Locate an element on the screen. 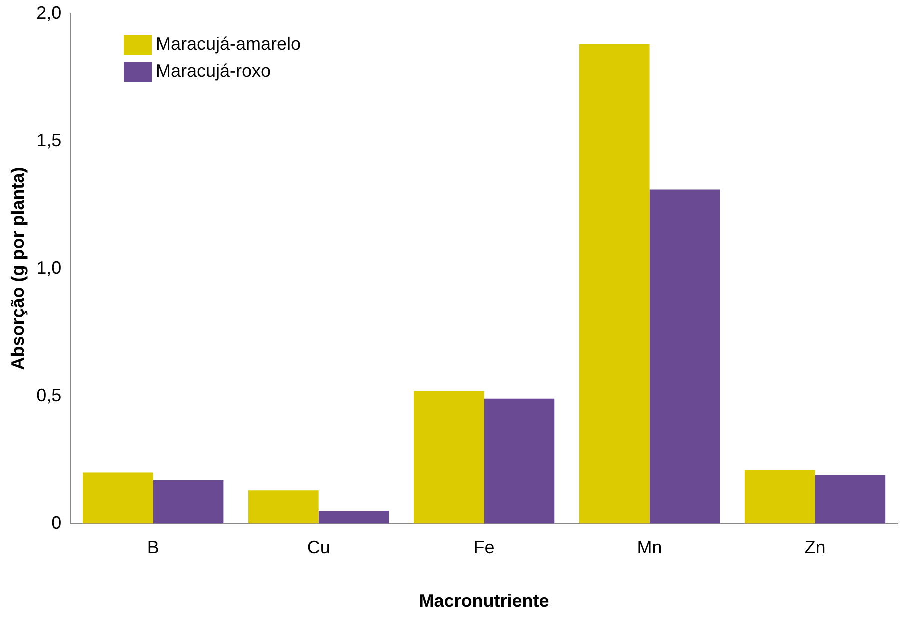  y-tick-label: 1,5 is located at coordinates (49, 140).